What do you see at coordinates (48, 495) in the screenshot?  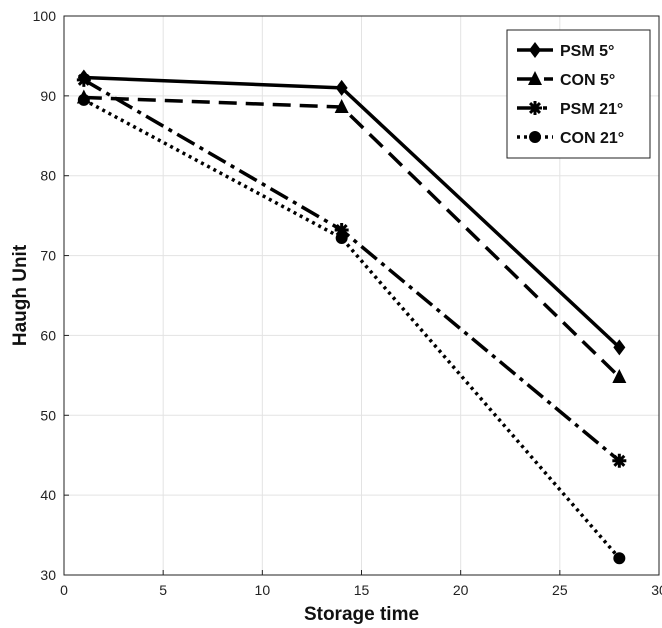 I see `y-tick-label: 40` at bounding box center [48, 495].